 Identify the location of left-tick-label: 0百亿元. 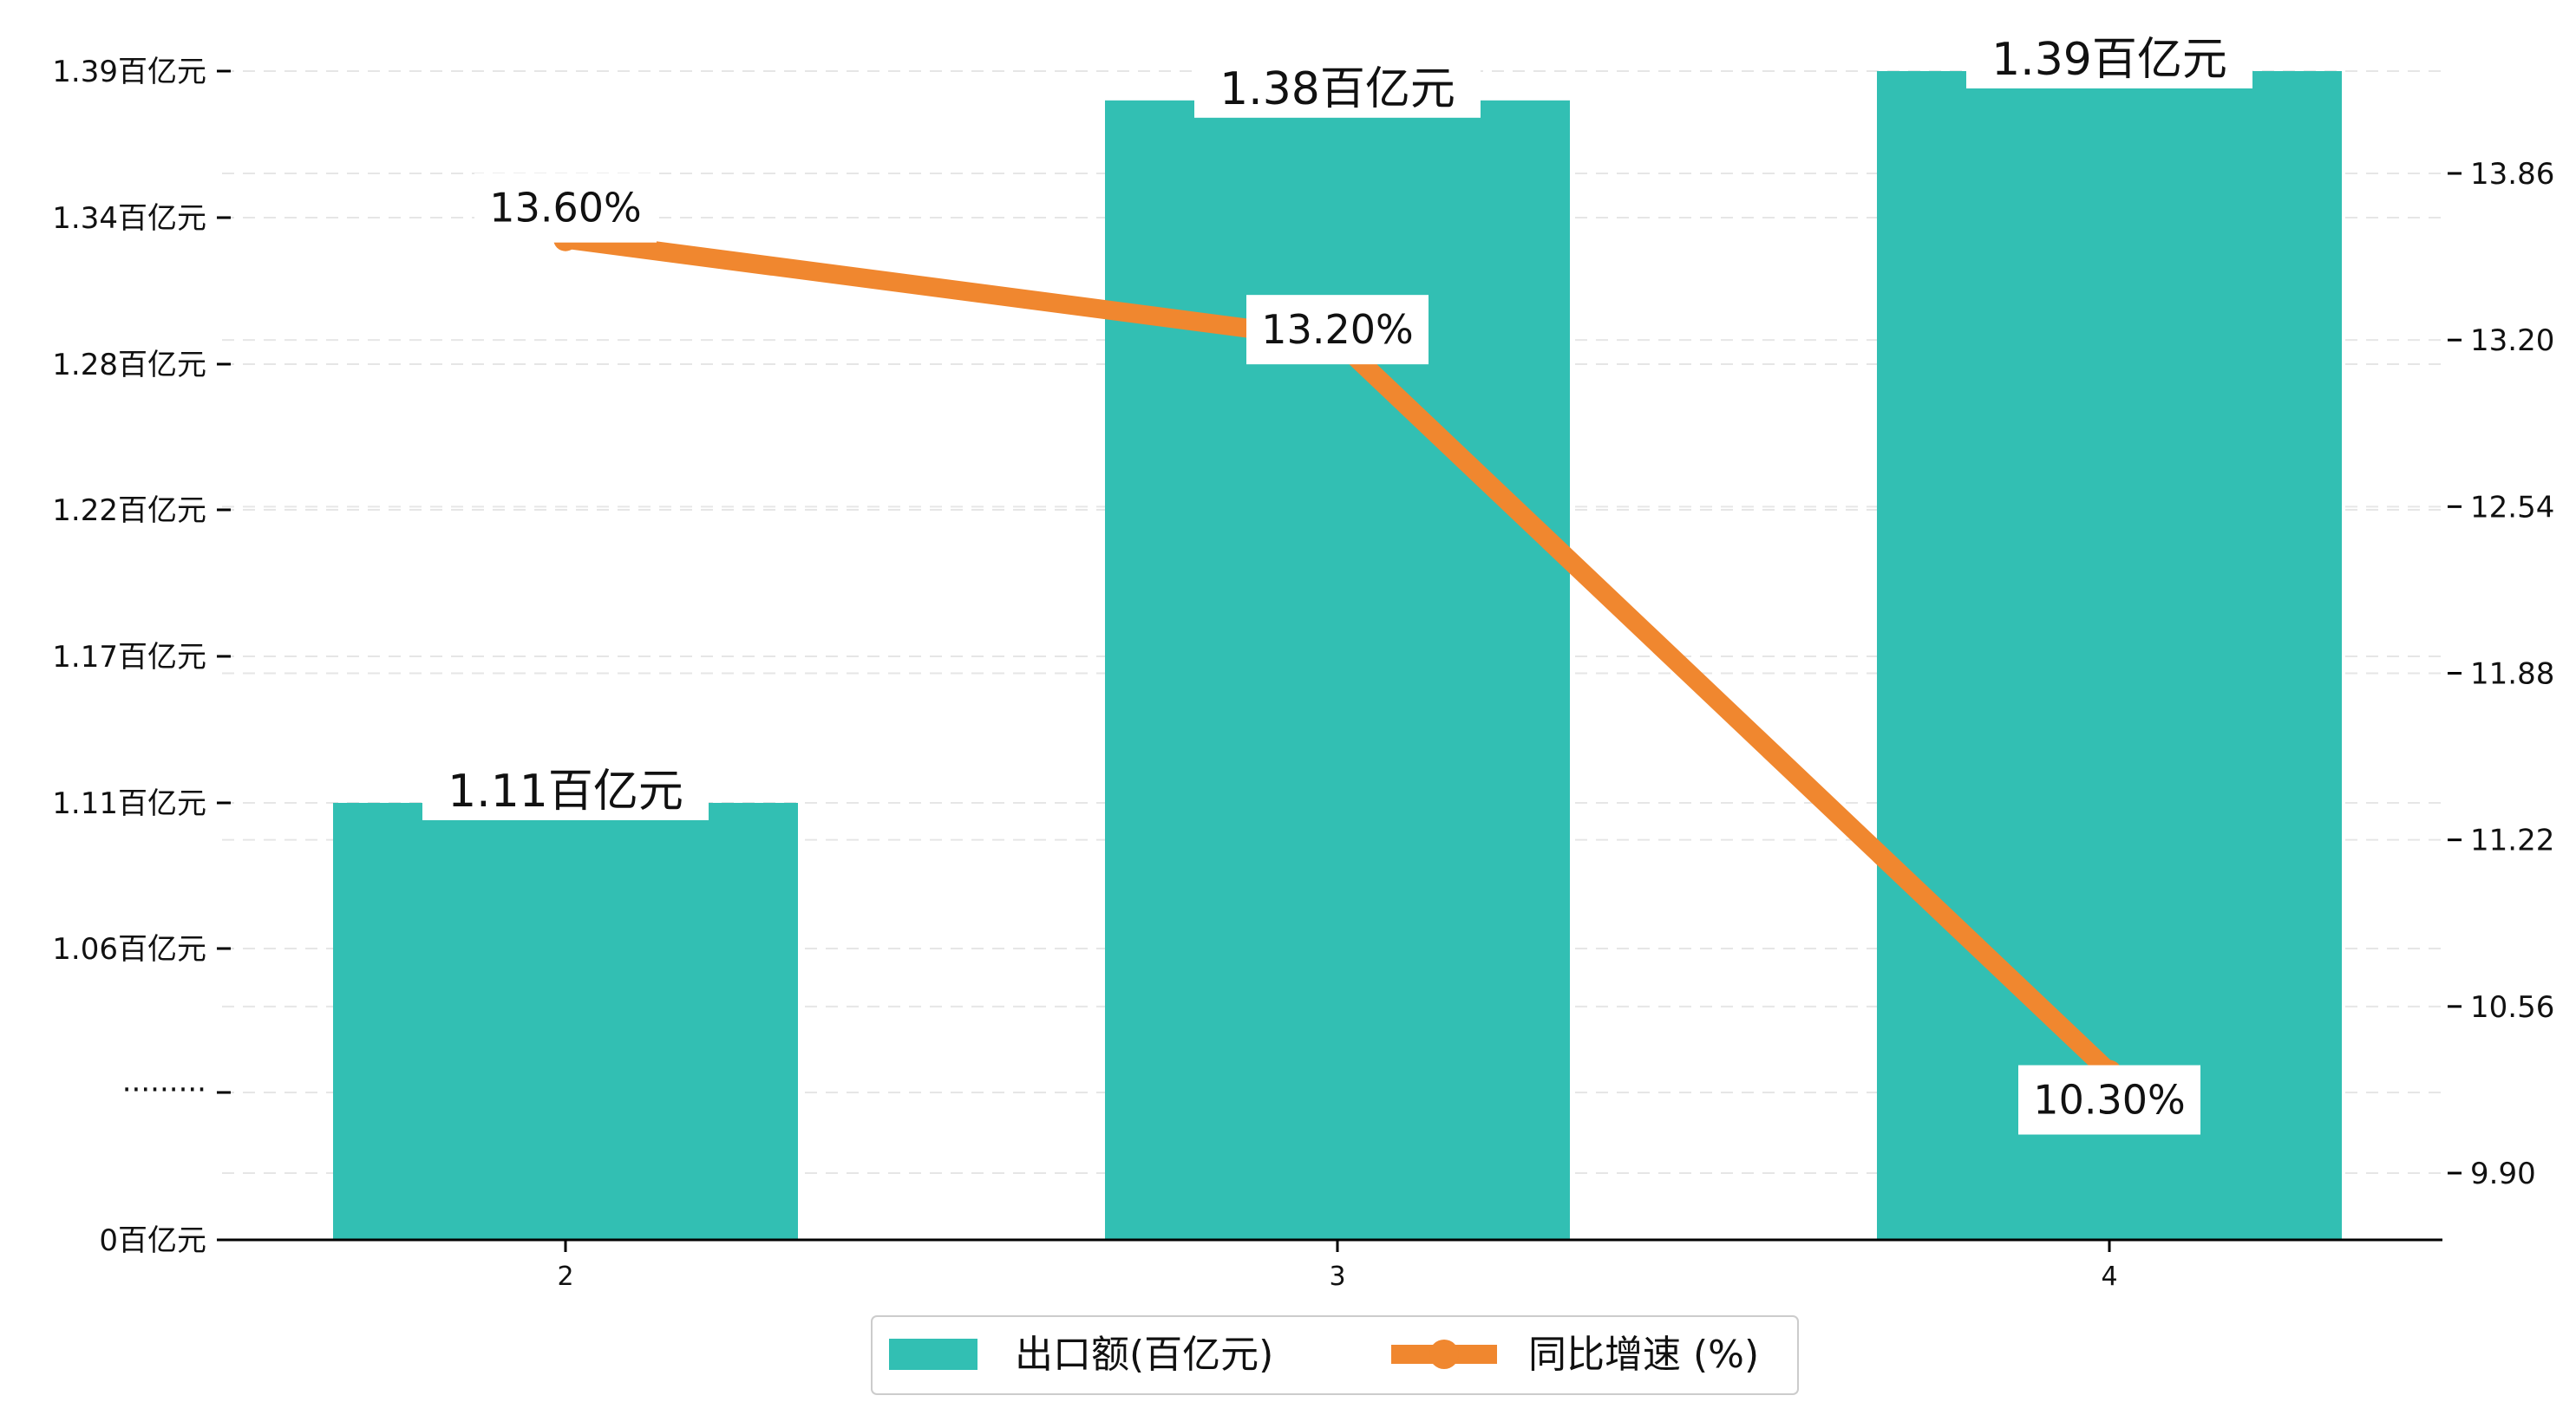
(152, 1240).